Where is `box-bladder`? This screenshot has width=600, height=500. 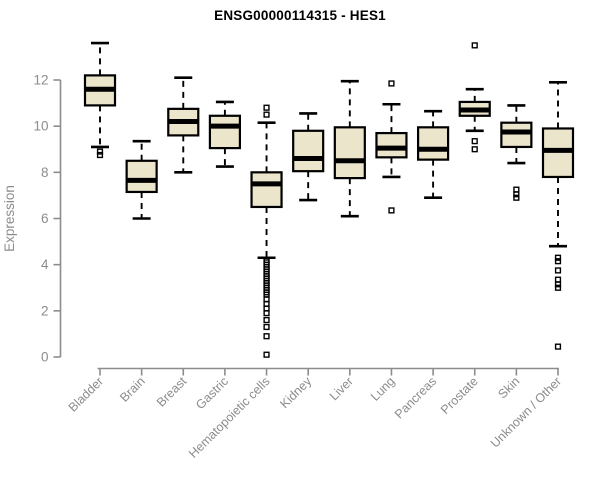
box-bladder is located at coordinates (100, 100).